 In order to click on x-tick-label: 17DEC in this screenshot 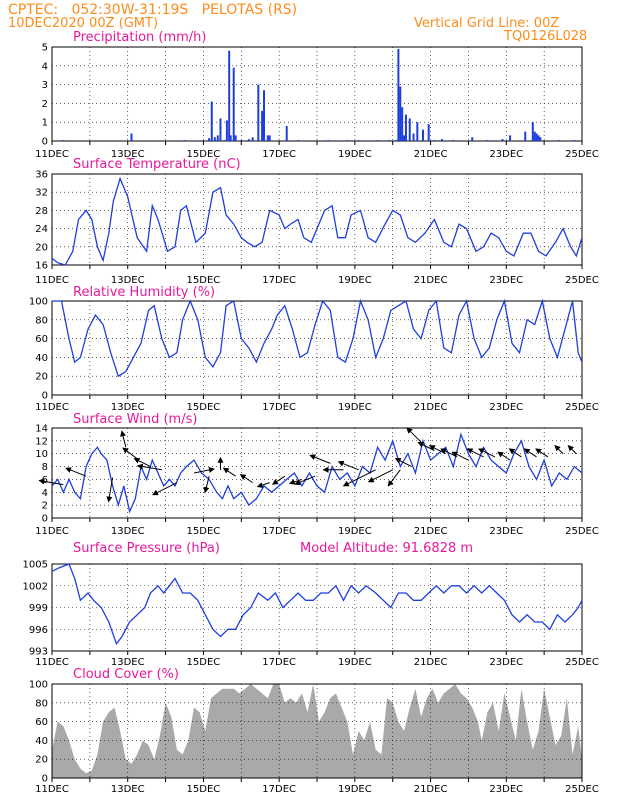, I will do `click(279, 531)`.